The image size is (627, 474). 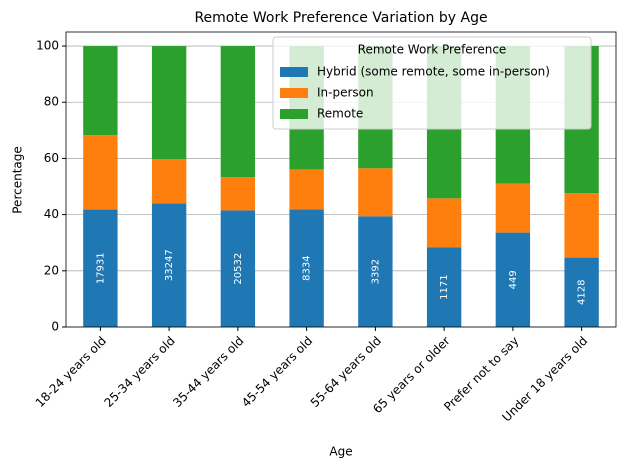 I want to click on x-tick-label: 25-34 years old, so click(x=139, y=372).